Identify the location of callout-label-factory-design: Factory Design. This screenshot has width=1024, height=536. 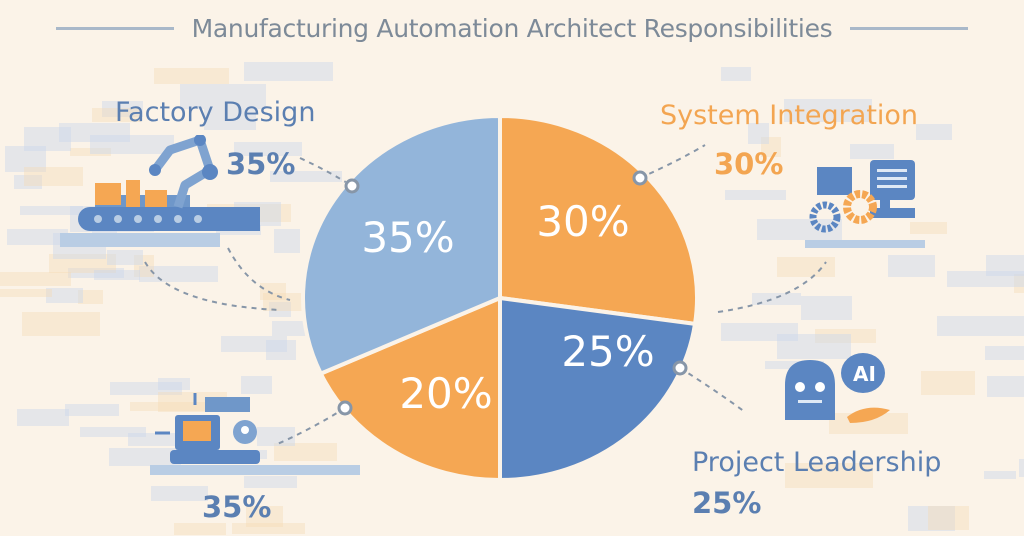
(215, 112).